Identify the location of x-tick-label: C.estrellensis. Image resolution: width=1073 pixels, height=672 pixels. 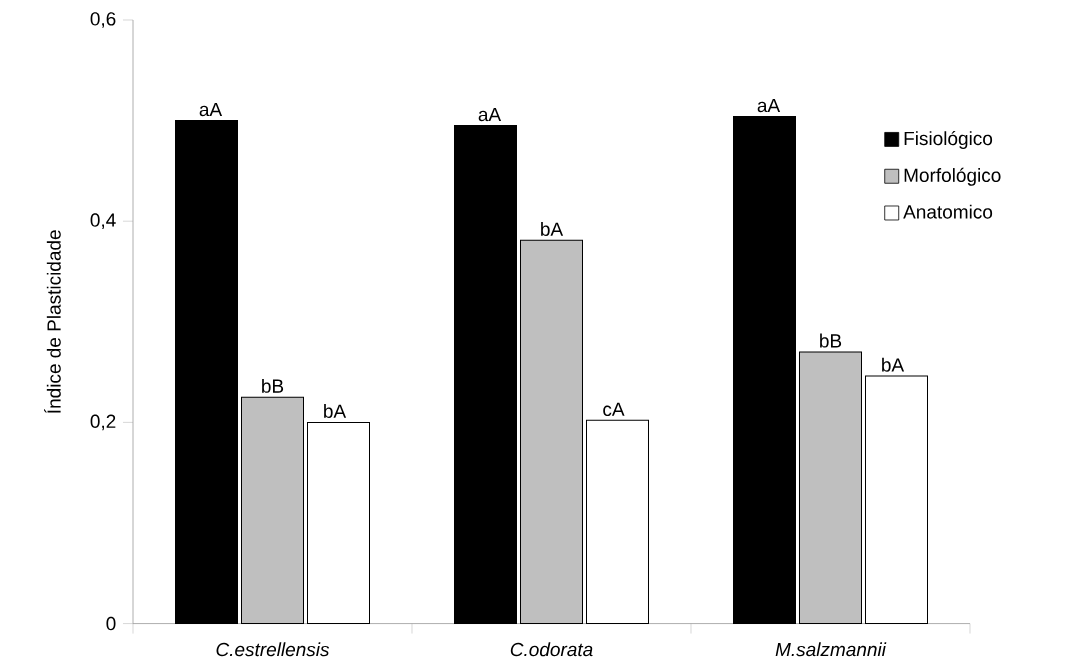
(273, 649).